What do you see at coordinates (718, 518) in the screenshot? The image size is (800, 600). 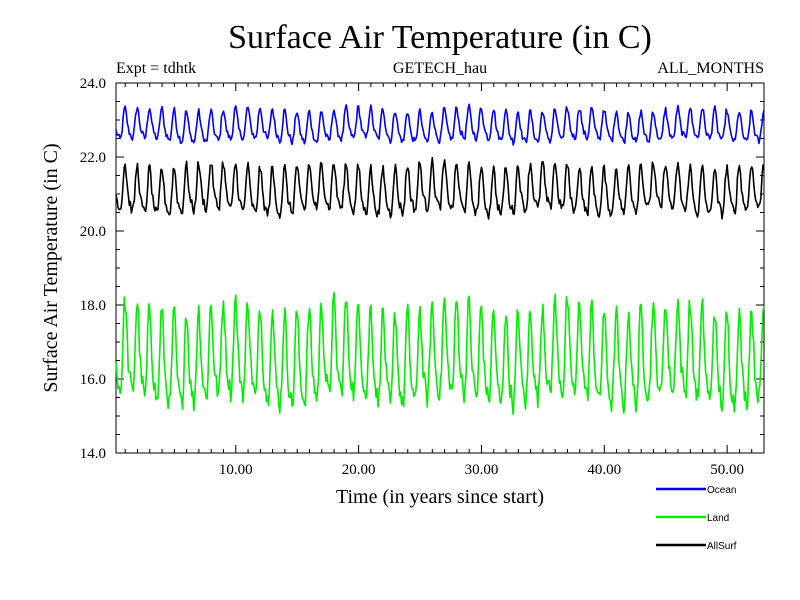 I see `legend-label-land: Land` at bounding box center [718, 518].